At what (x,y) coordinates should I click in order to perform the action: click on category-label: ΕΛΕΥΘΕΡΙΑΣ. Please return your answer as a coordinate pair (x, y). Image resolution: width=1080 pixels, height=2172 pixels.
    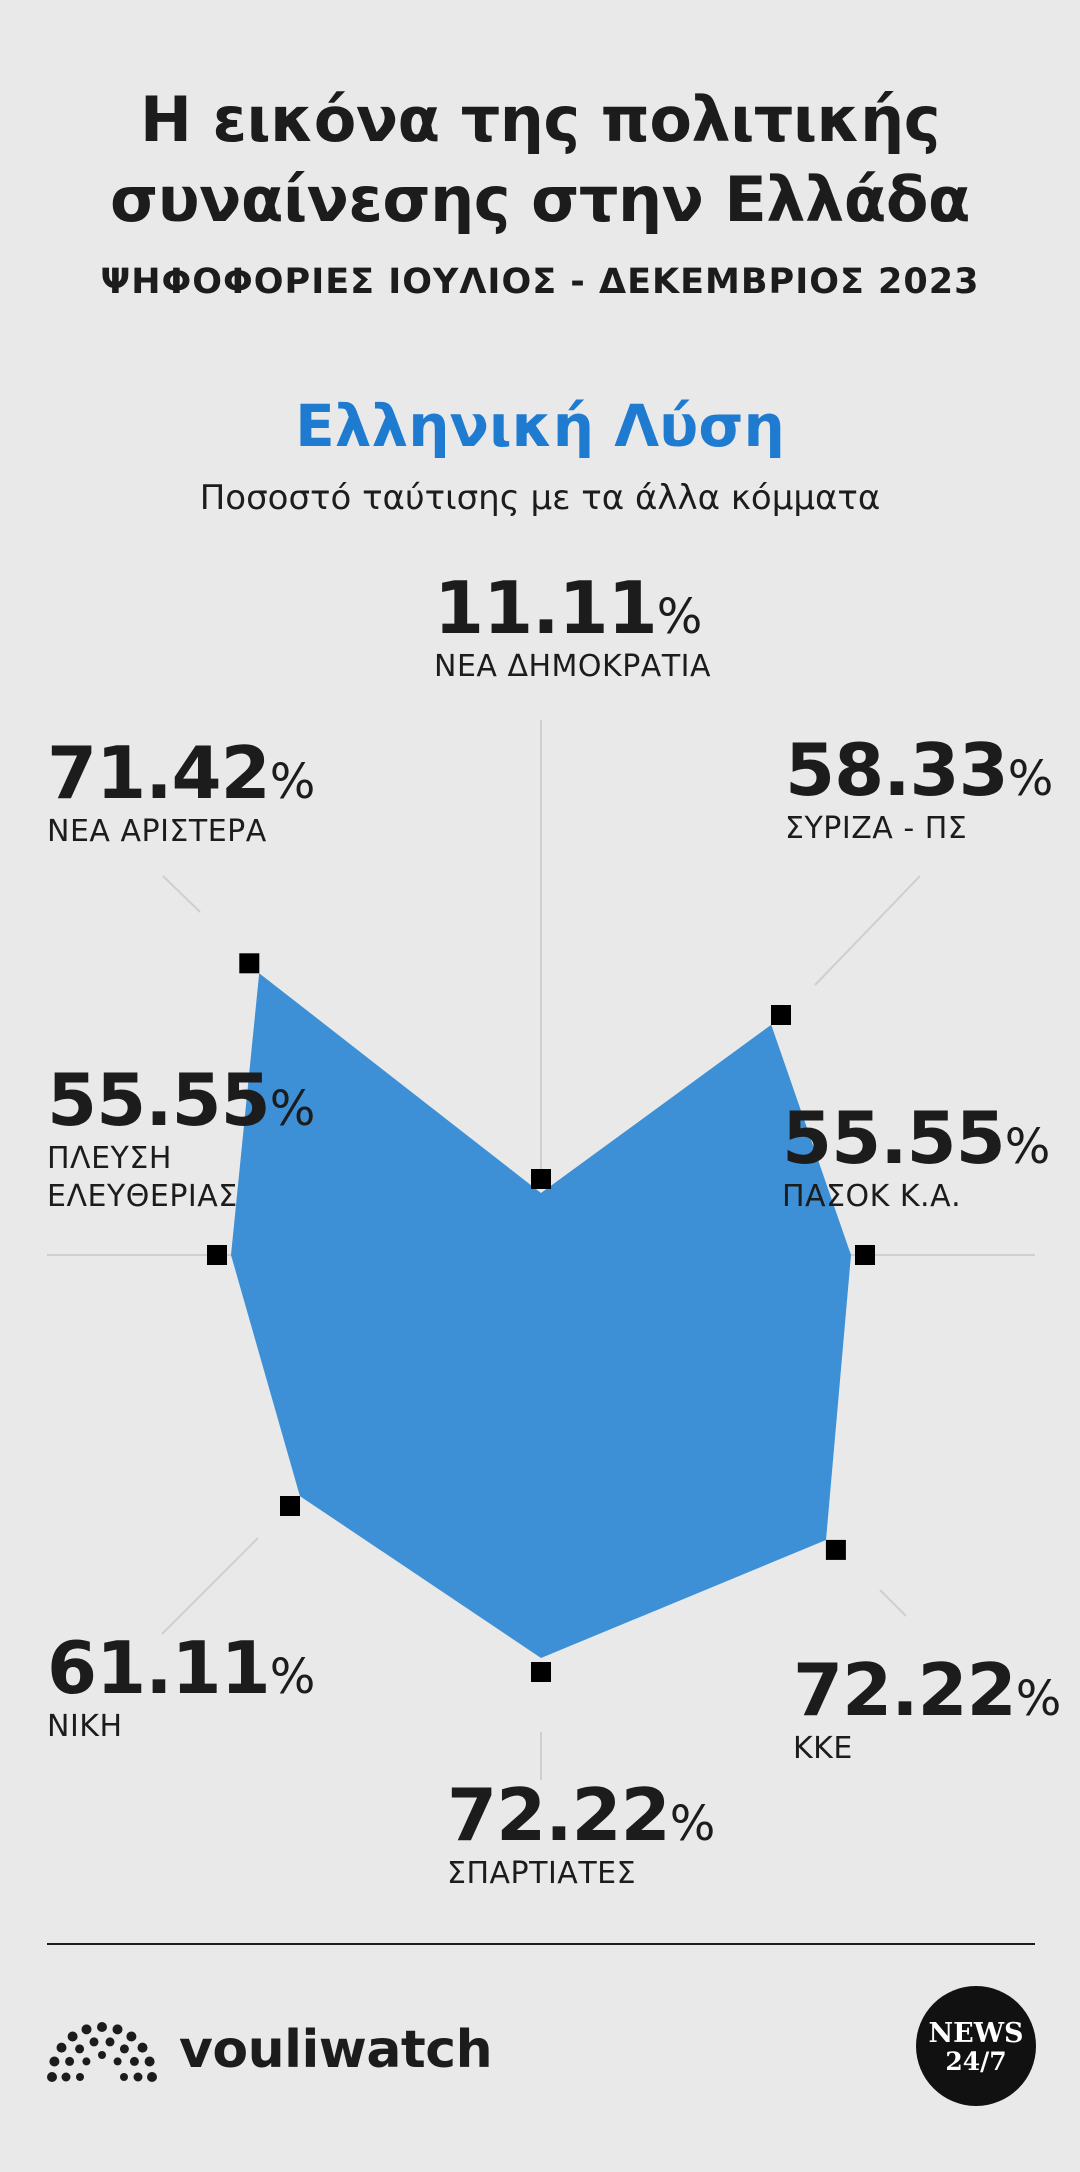
    Looking at the image, I should click on (142, 1196).